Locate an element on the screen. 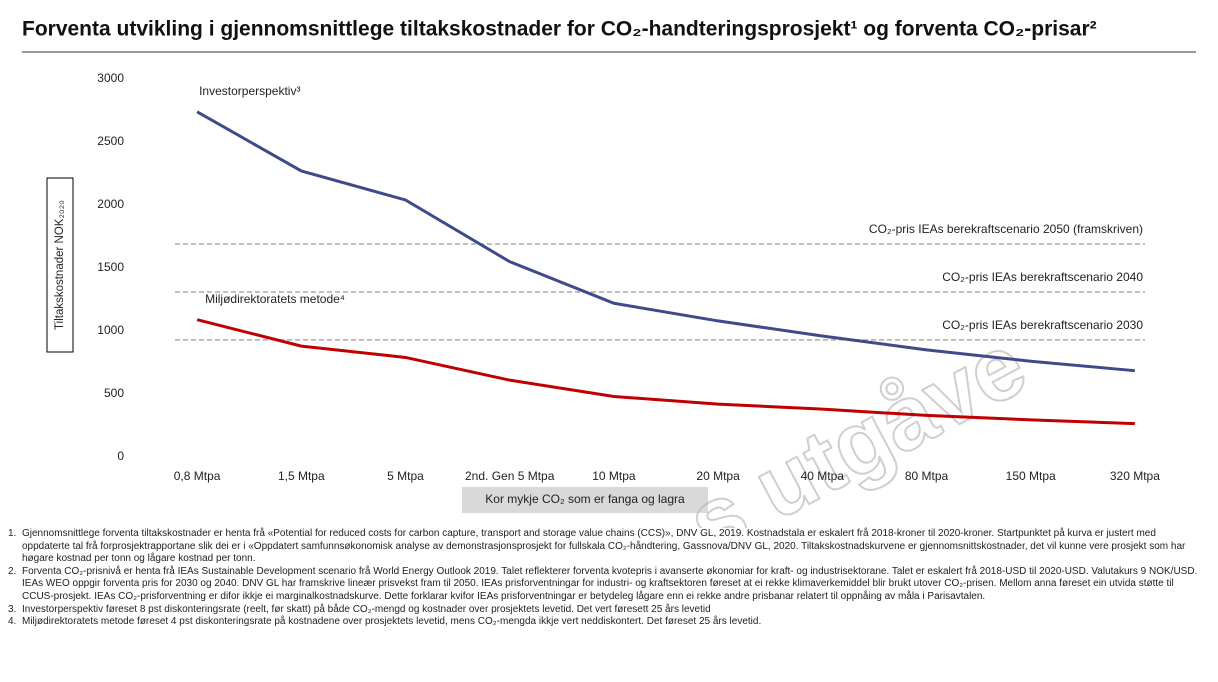 Image resolution: width=1218 pixels, height=682 pixels. y-tick-label: 1500 is located at coordinates (110, 267).